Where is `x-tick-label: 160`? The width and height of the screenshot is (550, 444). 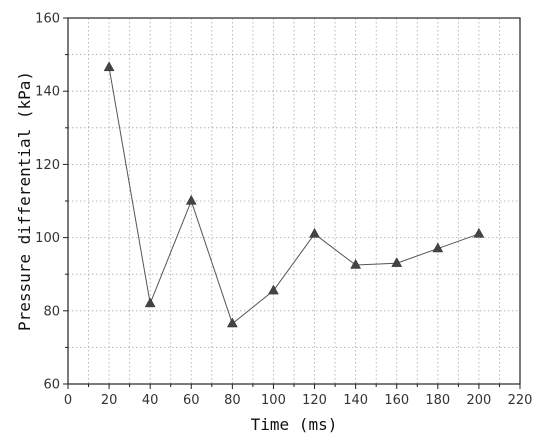
x-tick-label: 160 is located at coordinates (396, 400).